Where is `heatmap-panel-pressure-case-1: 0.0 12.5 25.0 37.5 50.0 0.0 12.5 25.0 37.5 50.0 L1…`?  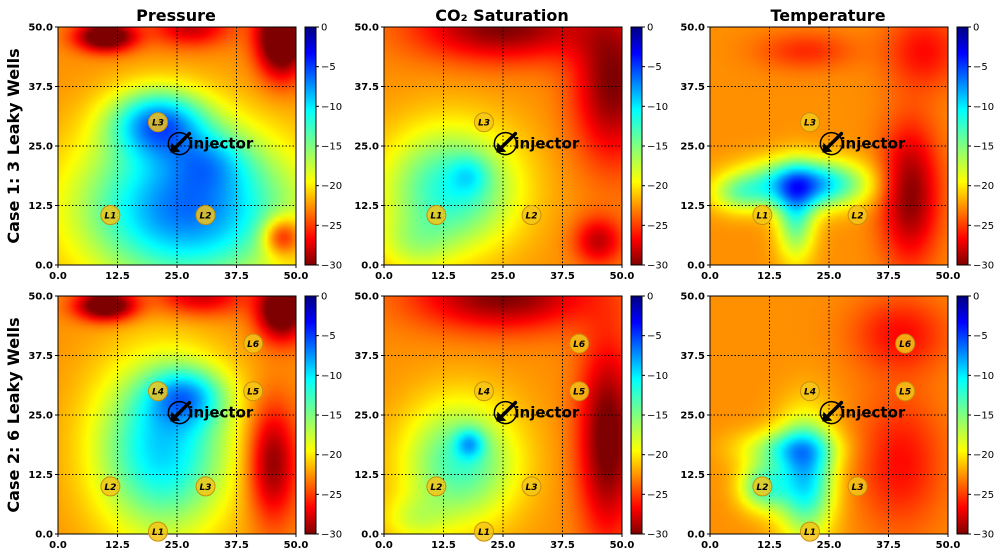 heatmap-panel-pressure-case-1: 0.0 12.5 25.0 37.5 50.0 0.0 12.5 25.0 37.5 50.0 L1… is located at coordinates (185, 153).